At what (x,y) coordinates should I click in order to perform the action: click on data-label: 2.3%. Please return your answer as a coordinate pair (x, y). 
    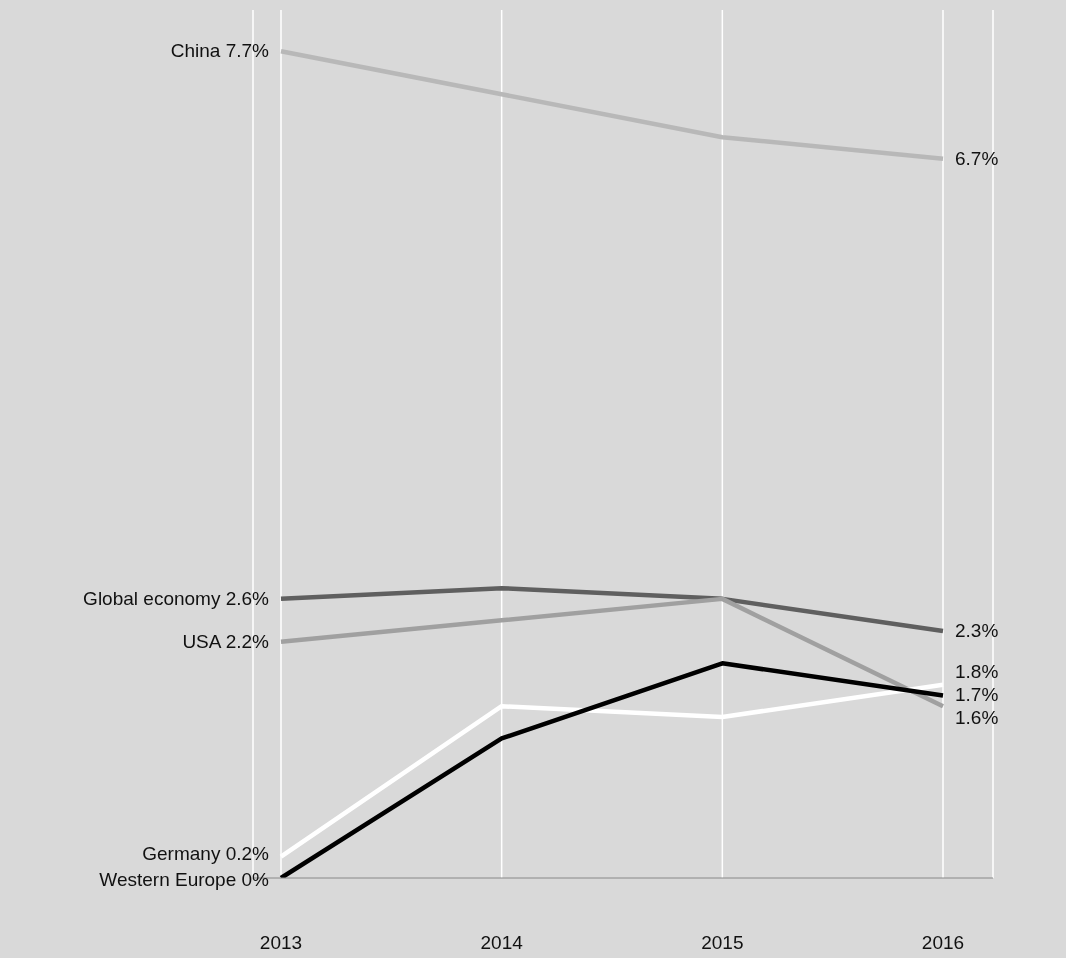
    Looking at the image, I should click on (977, 631).